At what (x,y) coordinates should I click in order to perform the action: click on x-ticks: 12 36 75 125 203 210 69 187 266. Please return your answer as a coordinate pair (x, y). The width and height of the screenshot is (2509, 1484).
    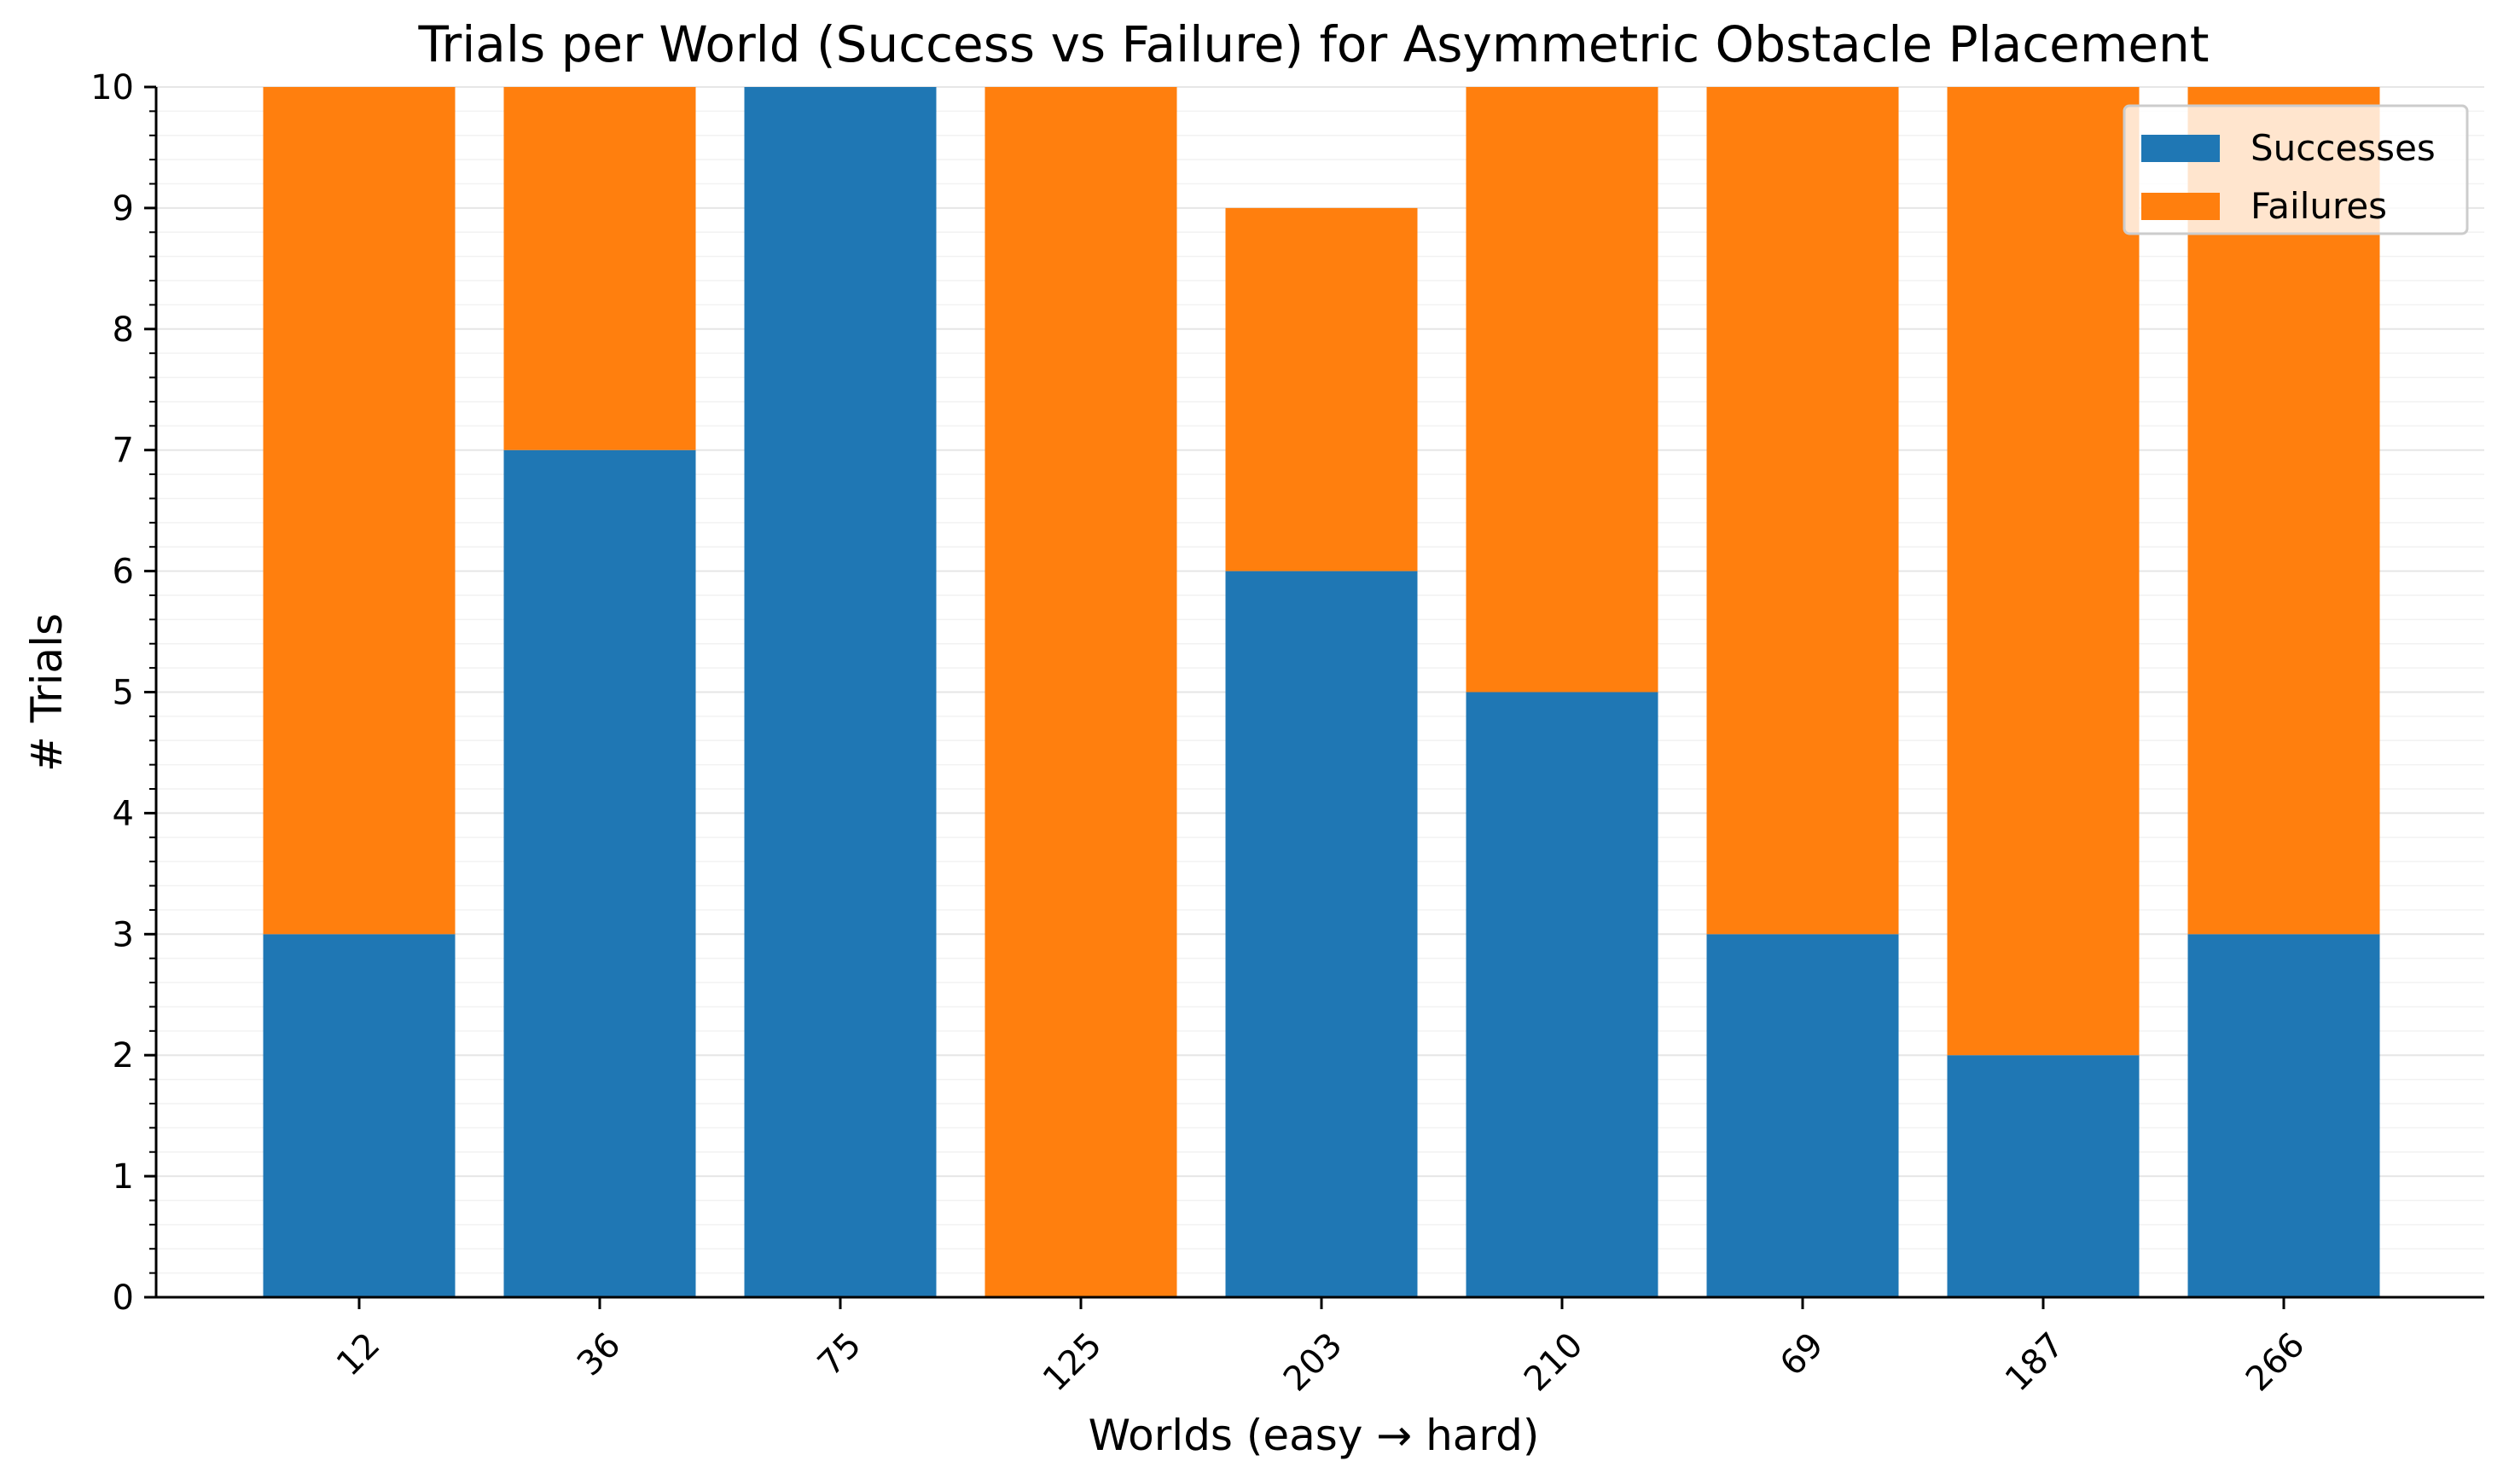
    Looking at the image, I should click on (1321, 1348).